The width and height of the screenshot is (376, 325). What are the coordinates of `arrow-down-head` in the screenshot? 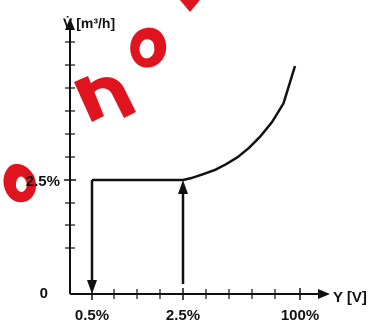 It's located at (92, 287).